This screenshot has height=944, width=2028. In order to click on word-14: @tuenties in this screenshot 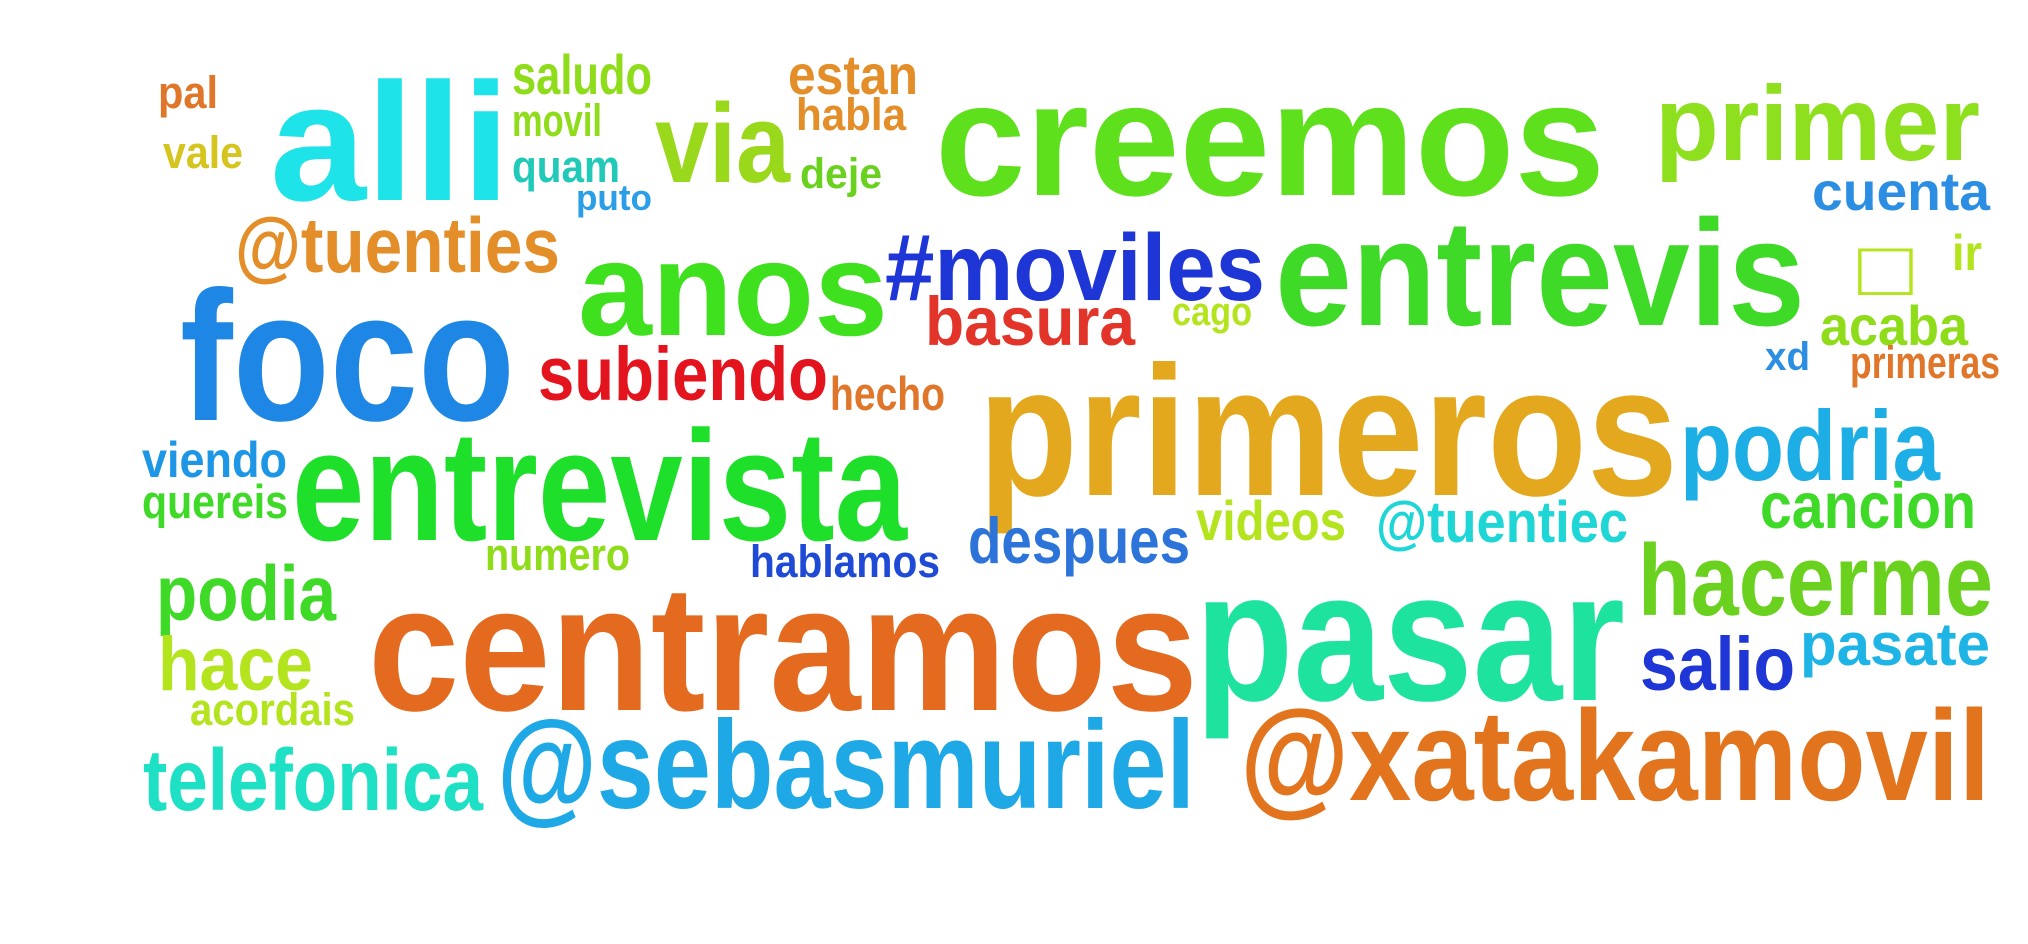, I will do `click(397, 245)`.